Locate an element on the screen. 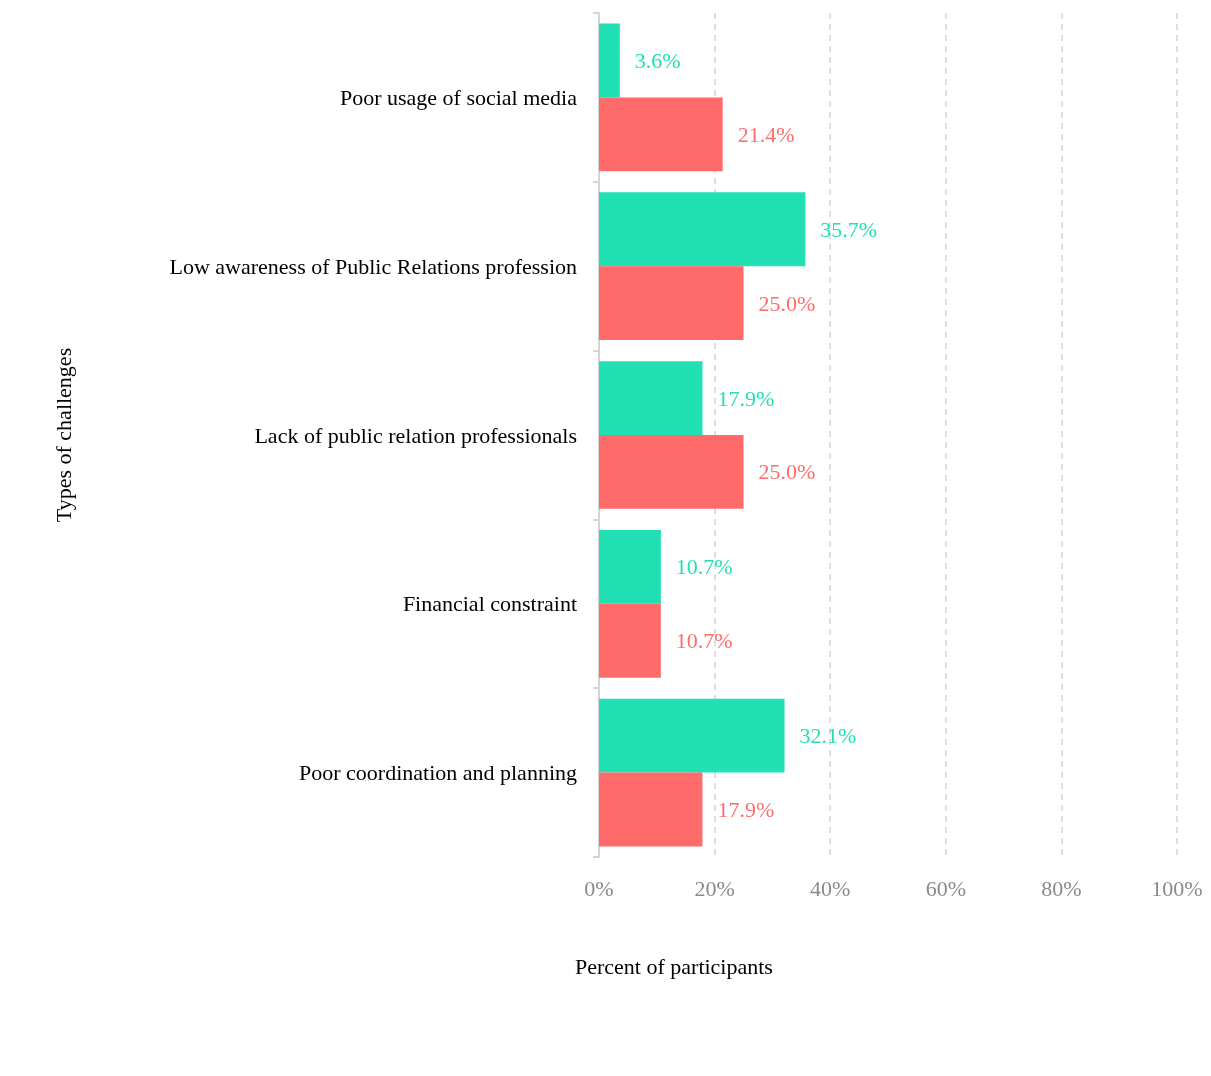 The height and width of the screenshot is (1076, 1211). data-label: 35.7% is located at coordinates (849, 229).